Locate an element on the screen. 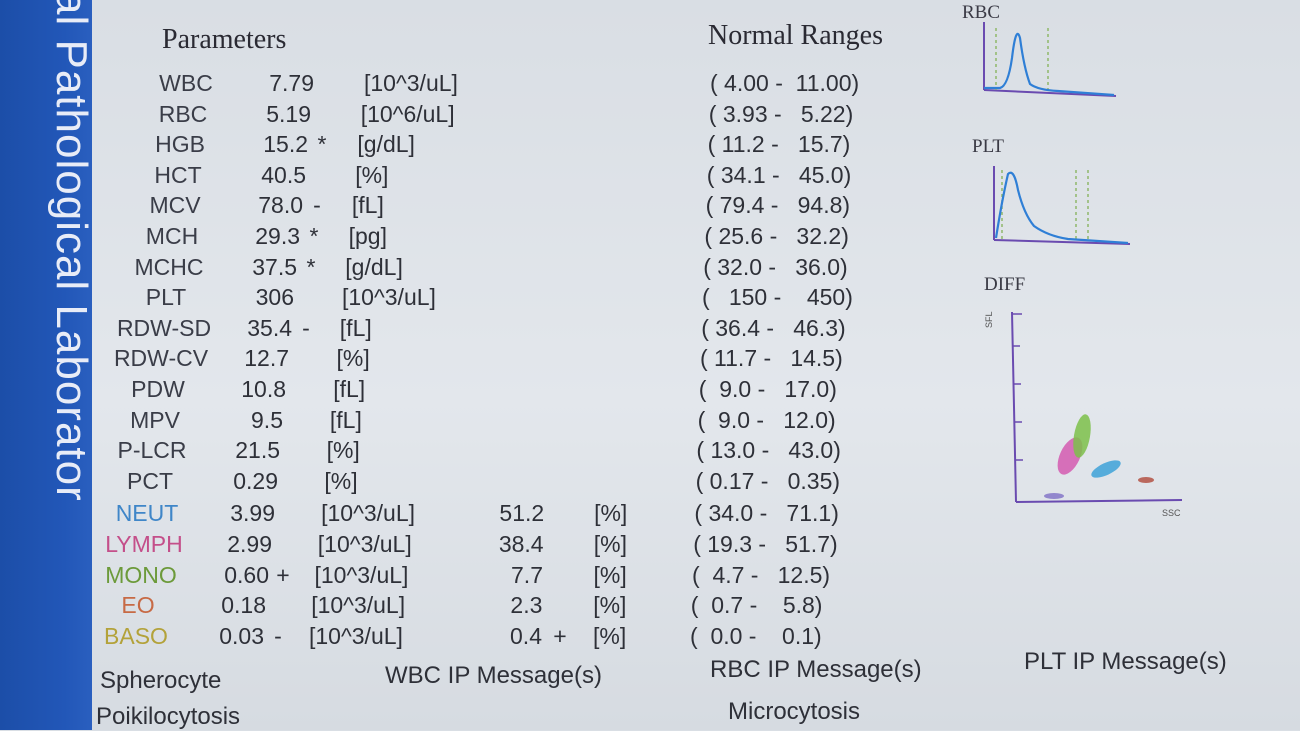 This screenshot has height=731, width=1300. table-row: HCT 40.5 [%] ( 34.1 - 45.0) is located at coordinates (650, 177).